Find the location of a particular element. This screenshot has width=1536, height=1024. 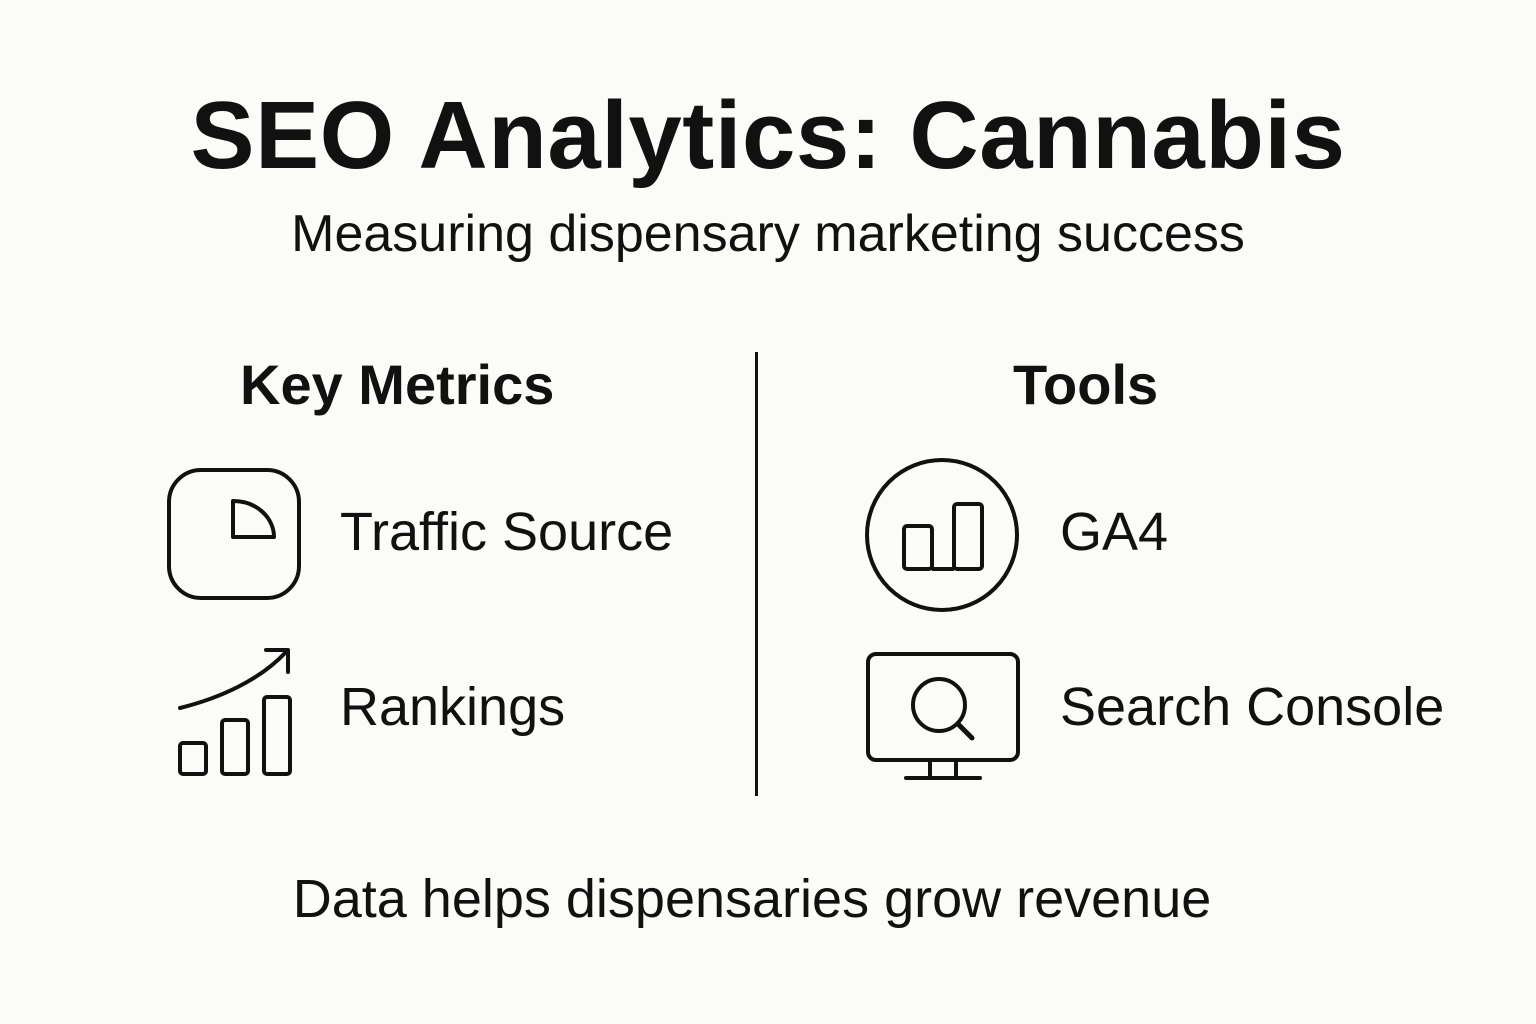

tools-heading: Tools is located at coordinates (1086, 384).